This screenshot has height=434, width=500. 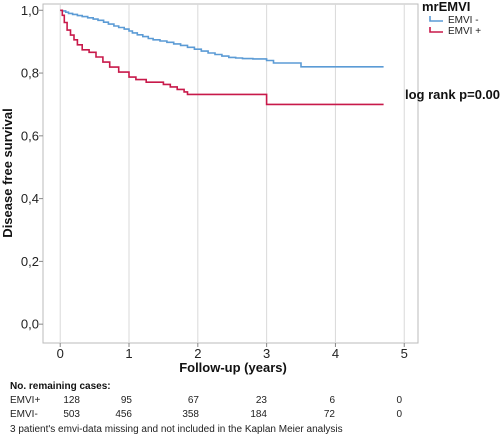 I want to click on remaining-cases-row-label: EMVI+, so click(x=25, y=400).